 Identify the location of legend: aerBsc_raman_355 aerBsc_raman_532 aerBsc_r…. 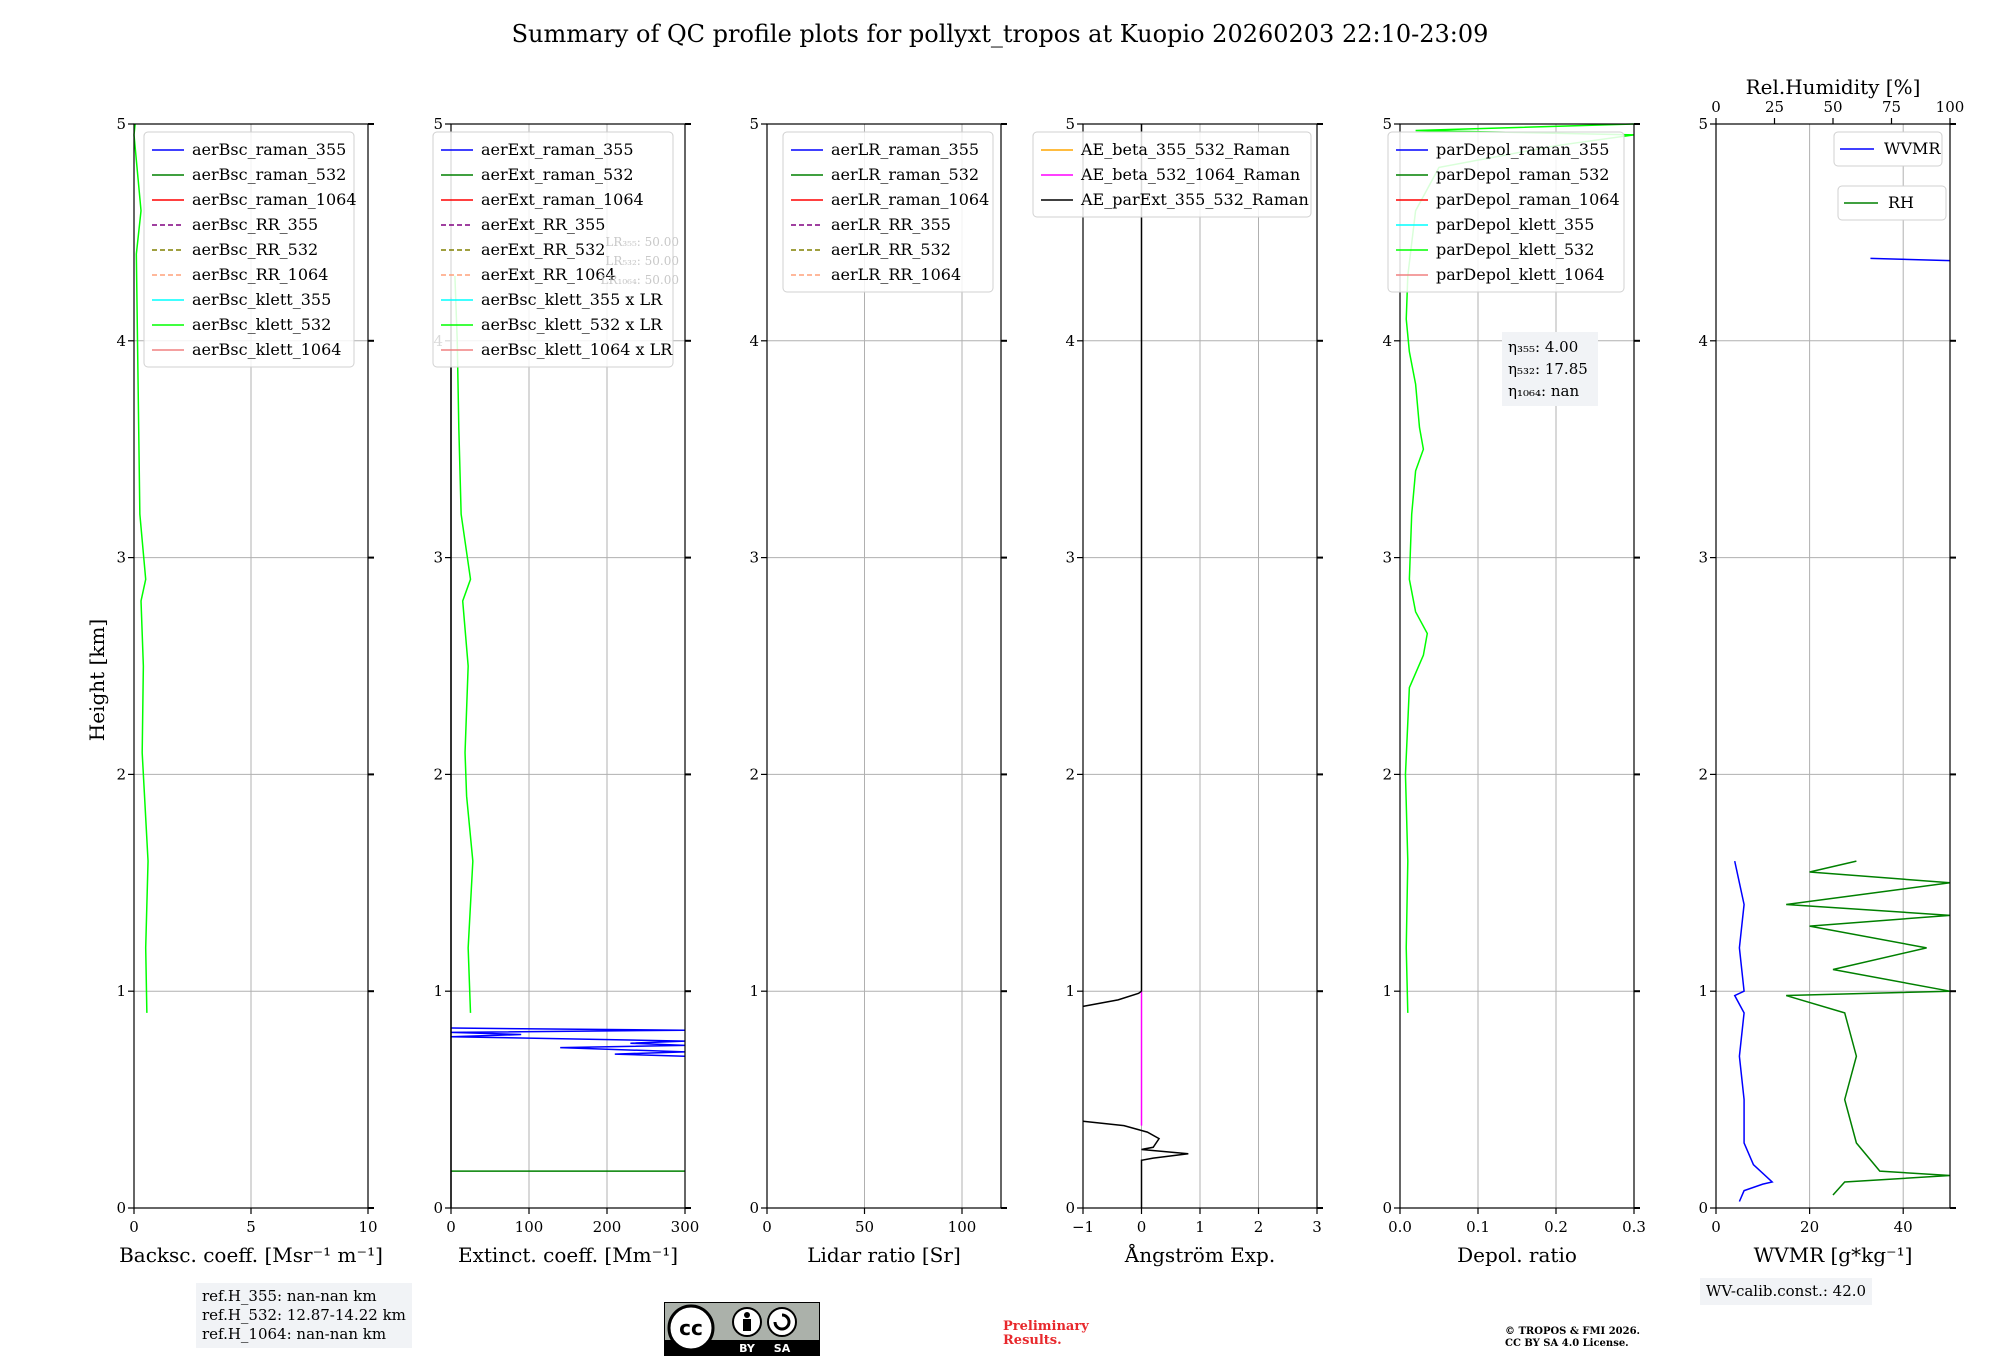
(250, 249).